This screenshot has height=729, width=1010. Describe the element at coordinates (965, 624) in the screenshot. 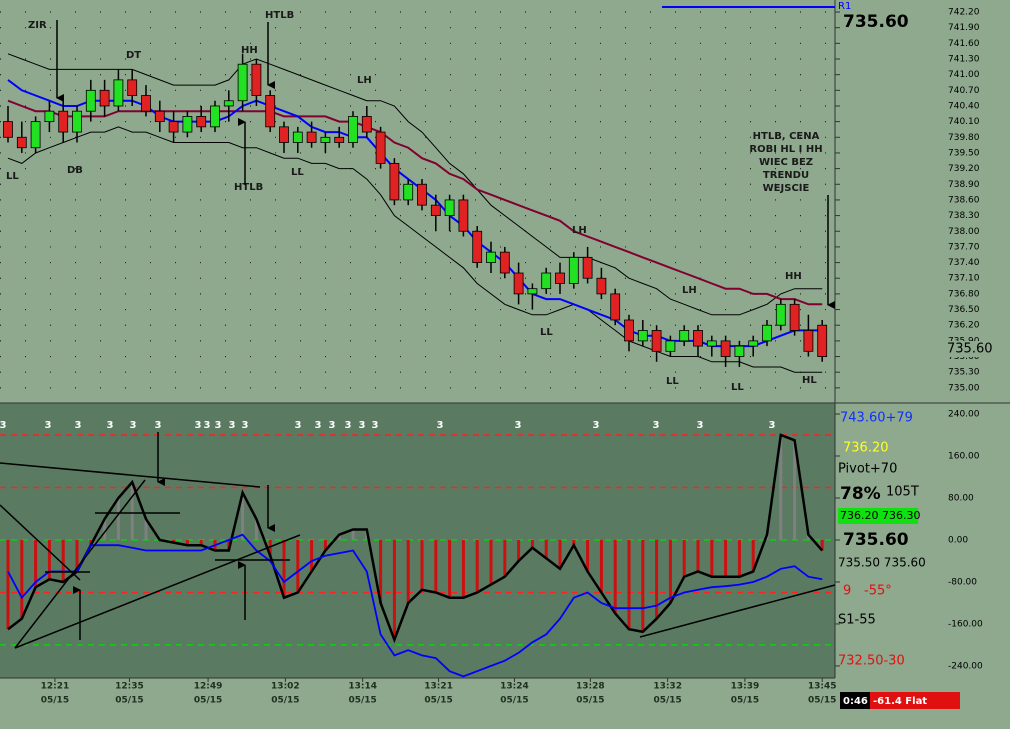

I see `y-tick-label: -160.00` at that location.